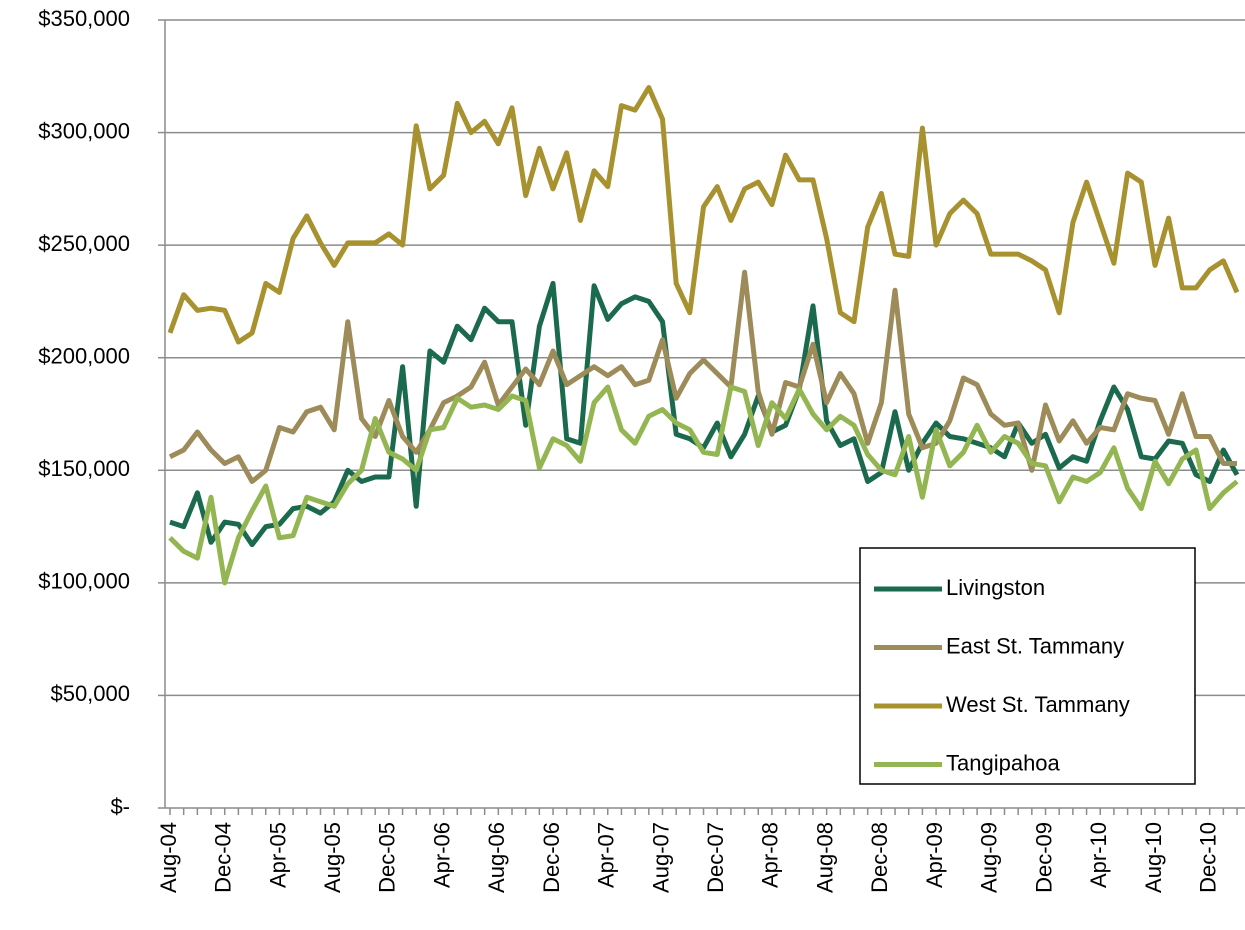  What do you see at coordinates (770, 855) in the screenshot?
I see `x-tick-label: Apr-08` at bounding box center [770, 855].